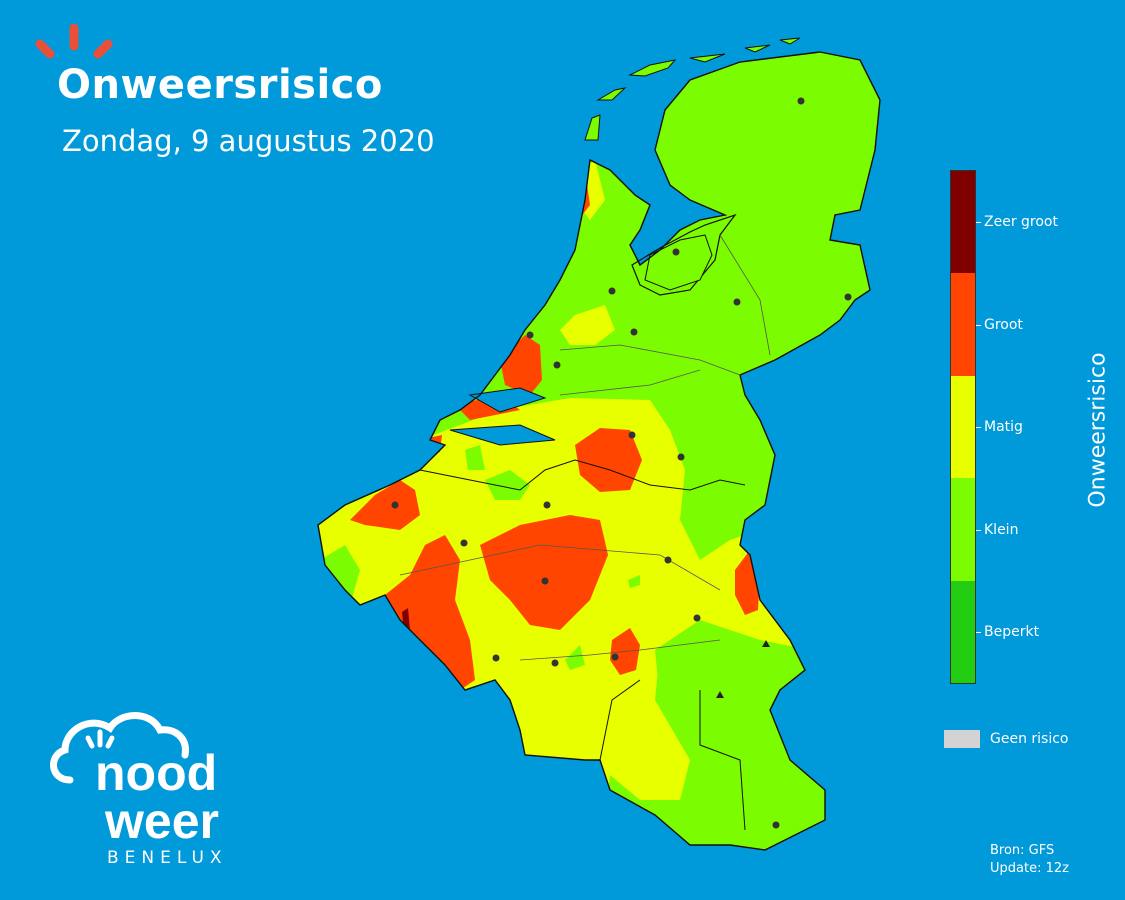 The width and height of the screenshot is (1125, 900). I want to click on legend-swatch-zeer-groot, so click(963, 222).